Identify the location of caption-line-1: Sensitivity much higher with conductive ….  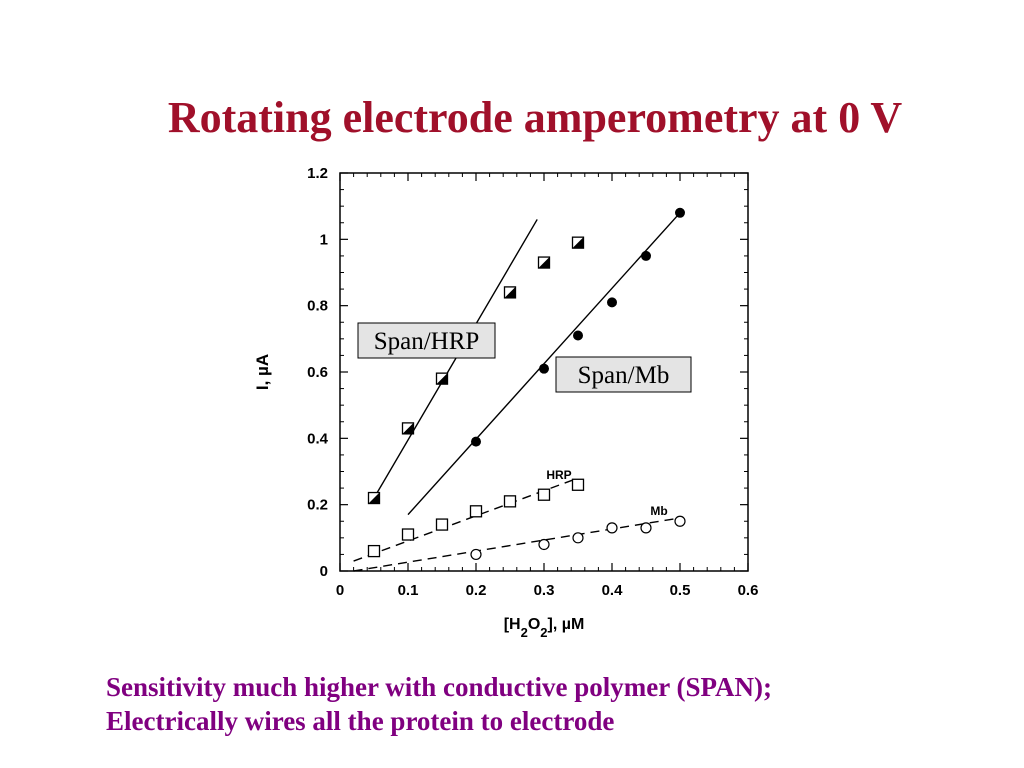
(439, 687).